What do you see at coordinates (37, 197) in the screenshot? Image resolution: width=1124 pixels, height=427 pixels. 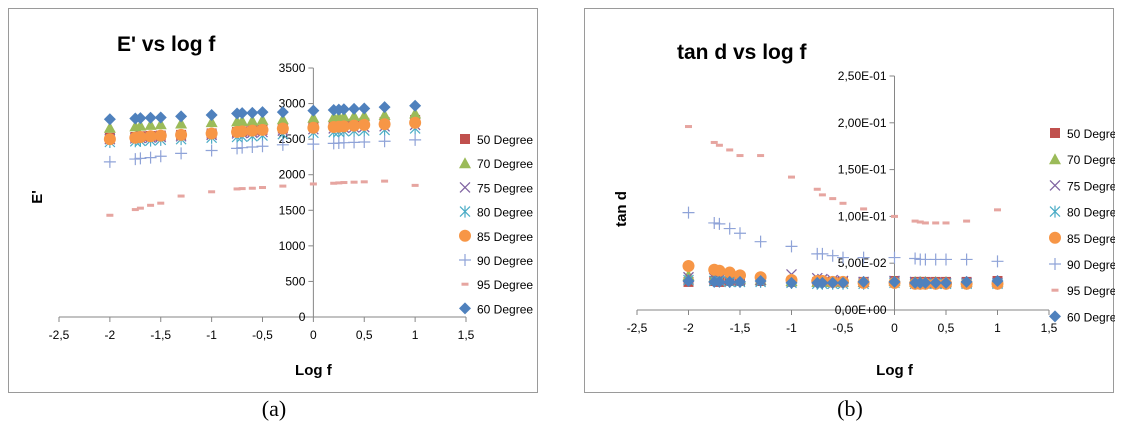 I see `y-axis-label: E'` at bounding box center [37, 197].